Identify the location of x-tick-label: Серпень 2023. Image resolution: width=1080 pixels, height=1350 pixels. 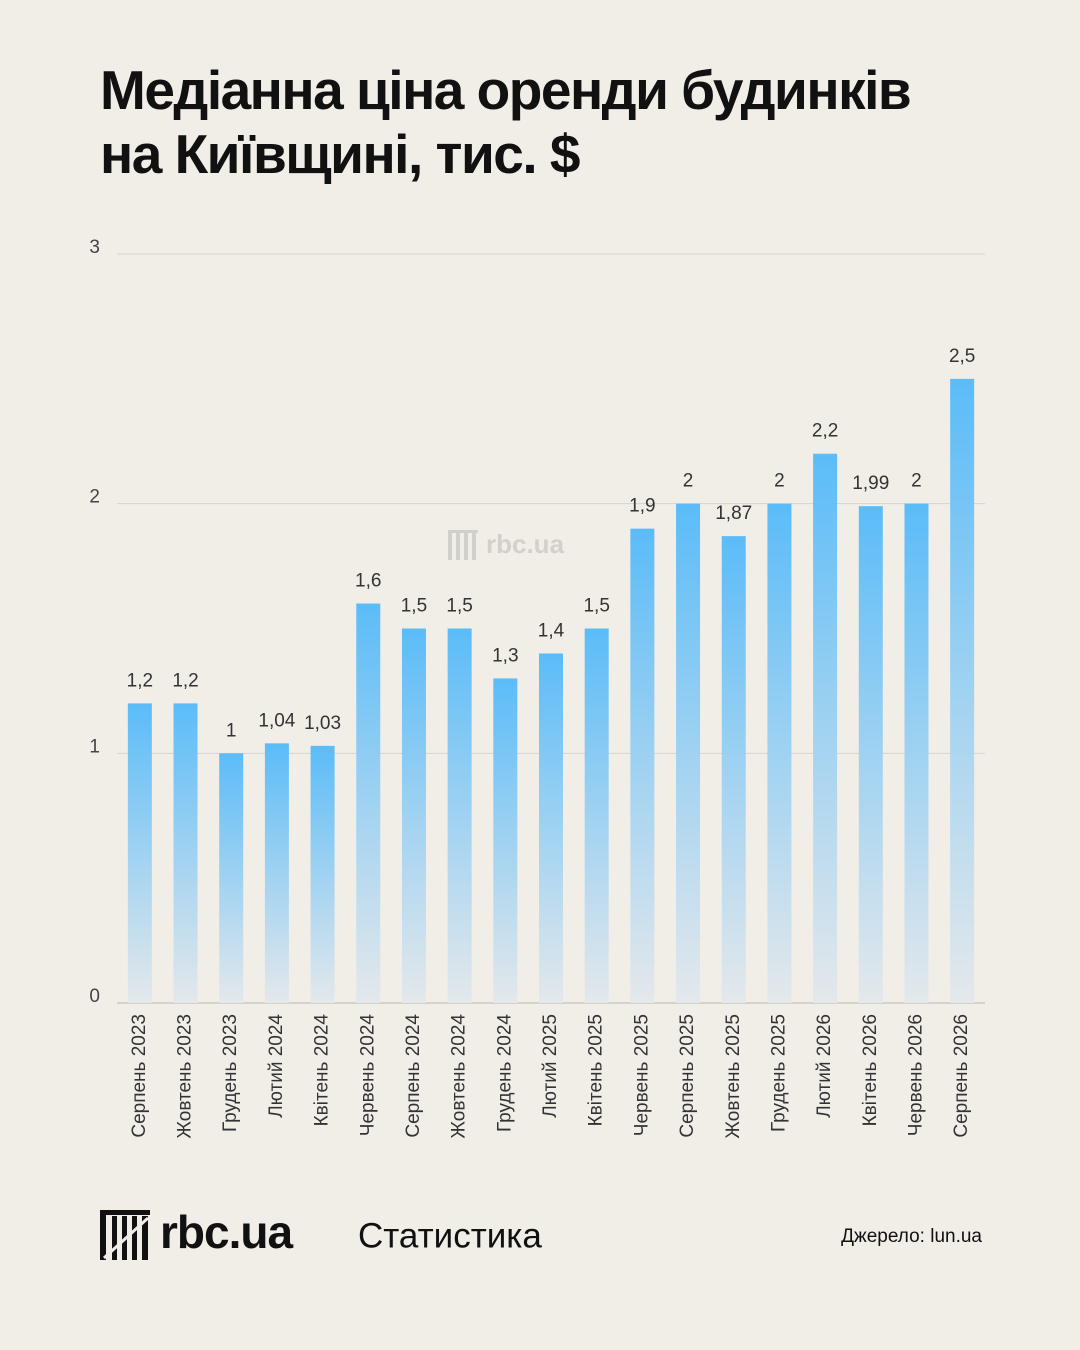
(139, 1076).